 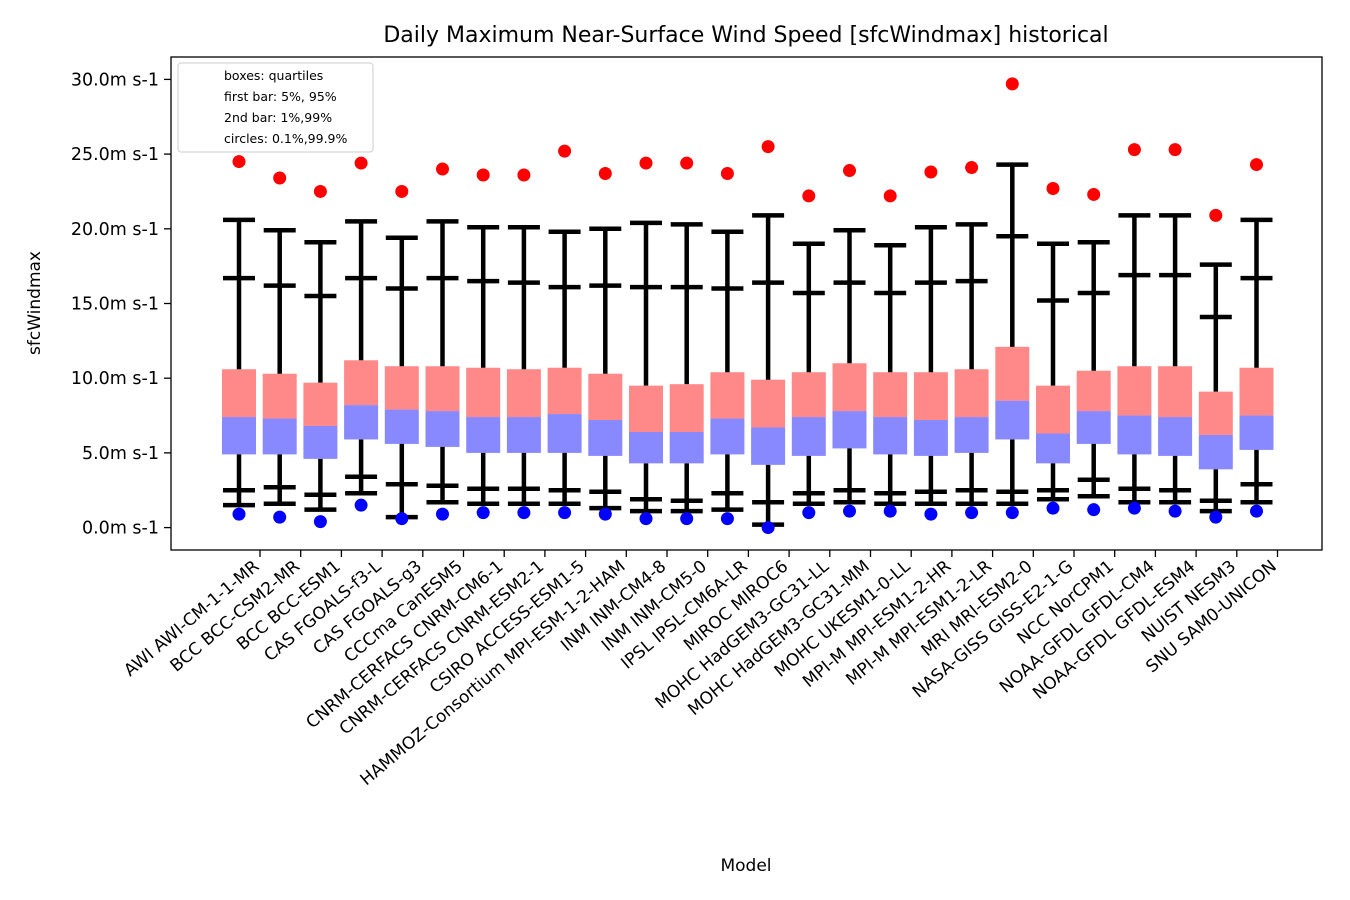 I want to click on legend-frame, so click(x=275, y=107).